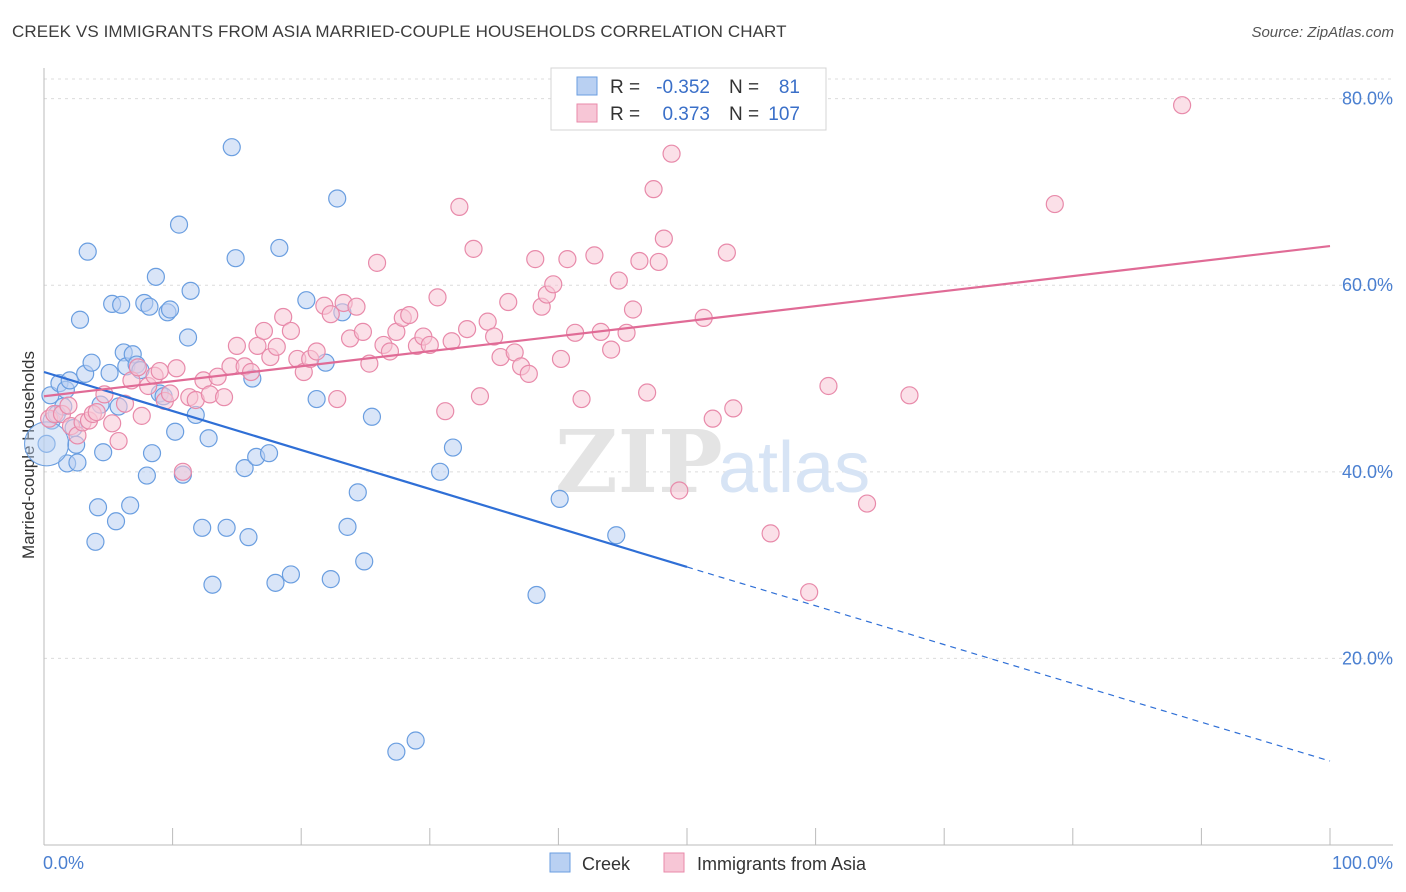 The width and height of the screenshot is (1406, 892). I want to click on legend-r-label-creek: R =, so click(625, 87).